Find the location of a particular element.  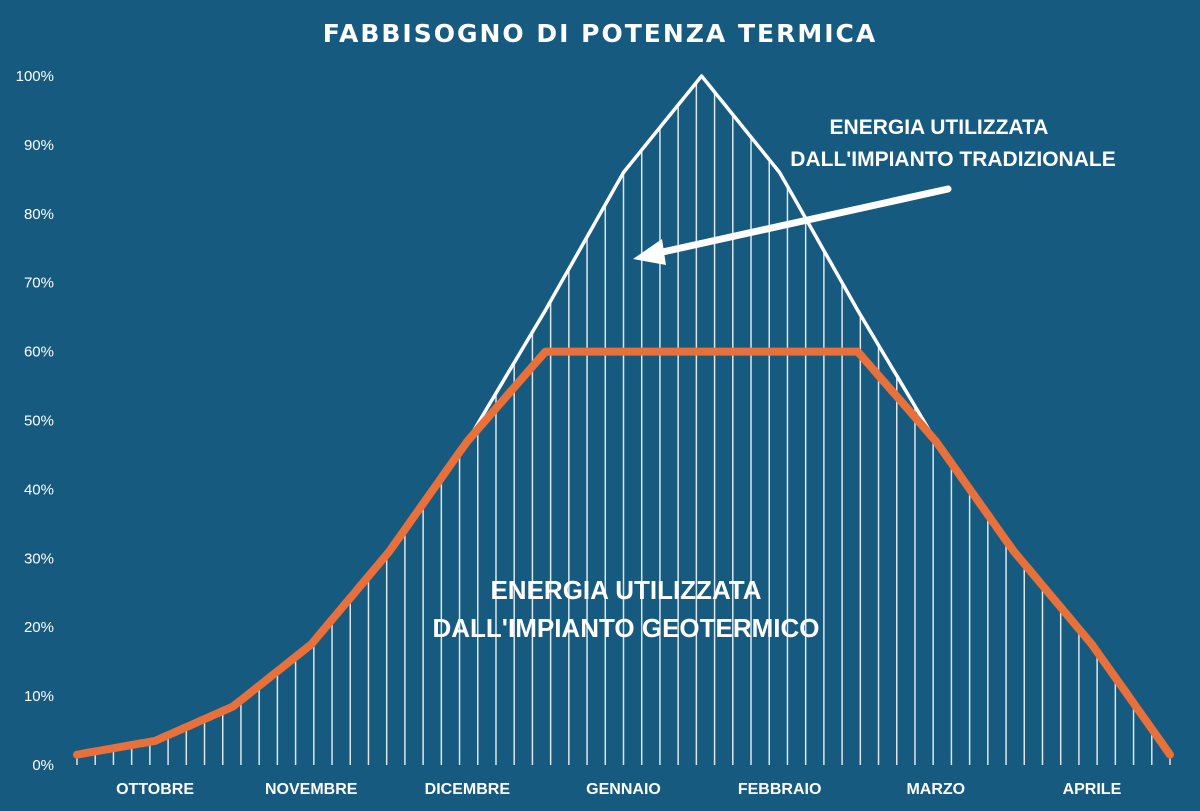

y-tick-label: 100% is located at coordinates (35, 76).